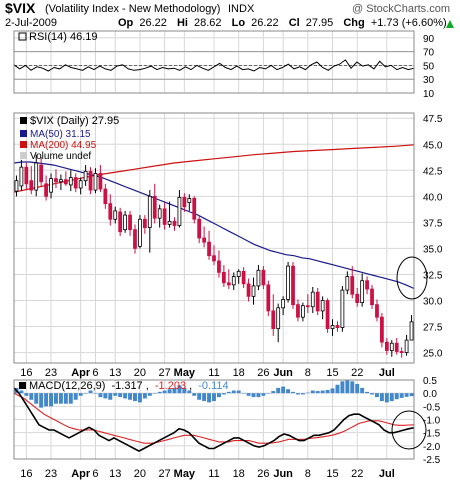  What do you see at coordinates (147, 386) in the screenshot?
I see `macd-legend-comma1: ,` at bounding box center [147, 386].